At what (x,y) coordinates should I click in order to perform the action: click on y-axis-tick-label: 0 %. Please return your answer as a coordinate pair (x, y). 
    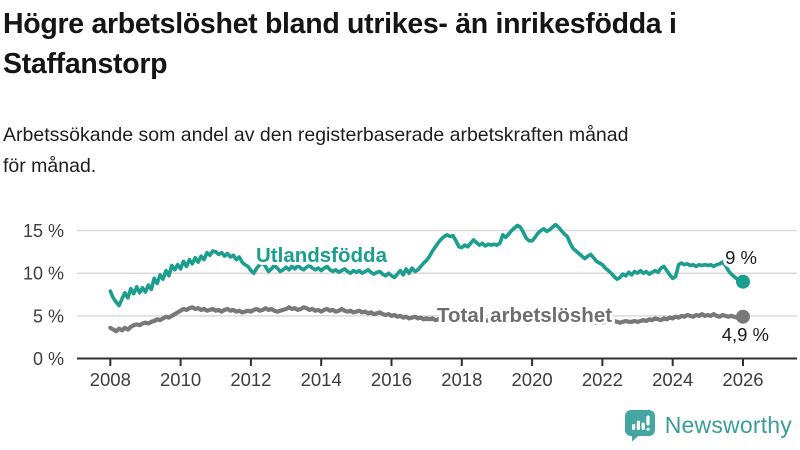
    Looking at the image, I should click on (48, 359).